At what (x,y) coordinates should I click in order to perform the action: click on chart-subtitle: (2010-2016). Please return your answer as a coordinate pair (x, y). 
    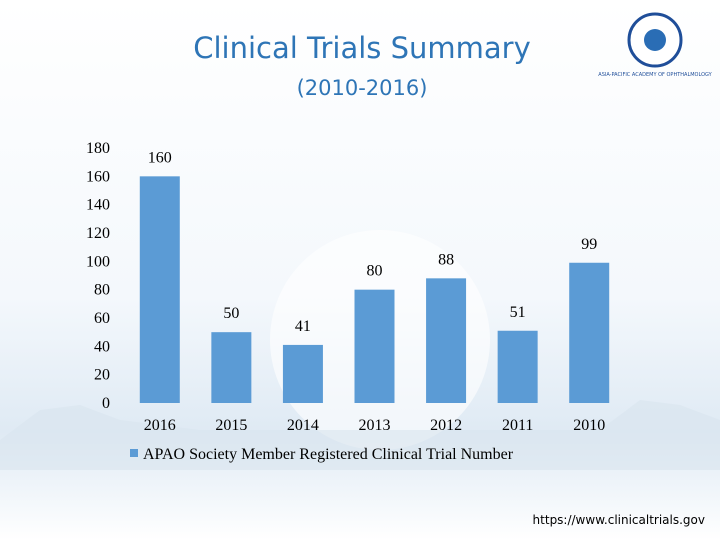
    Looking at the image, I should click on (362, 88).